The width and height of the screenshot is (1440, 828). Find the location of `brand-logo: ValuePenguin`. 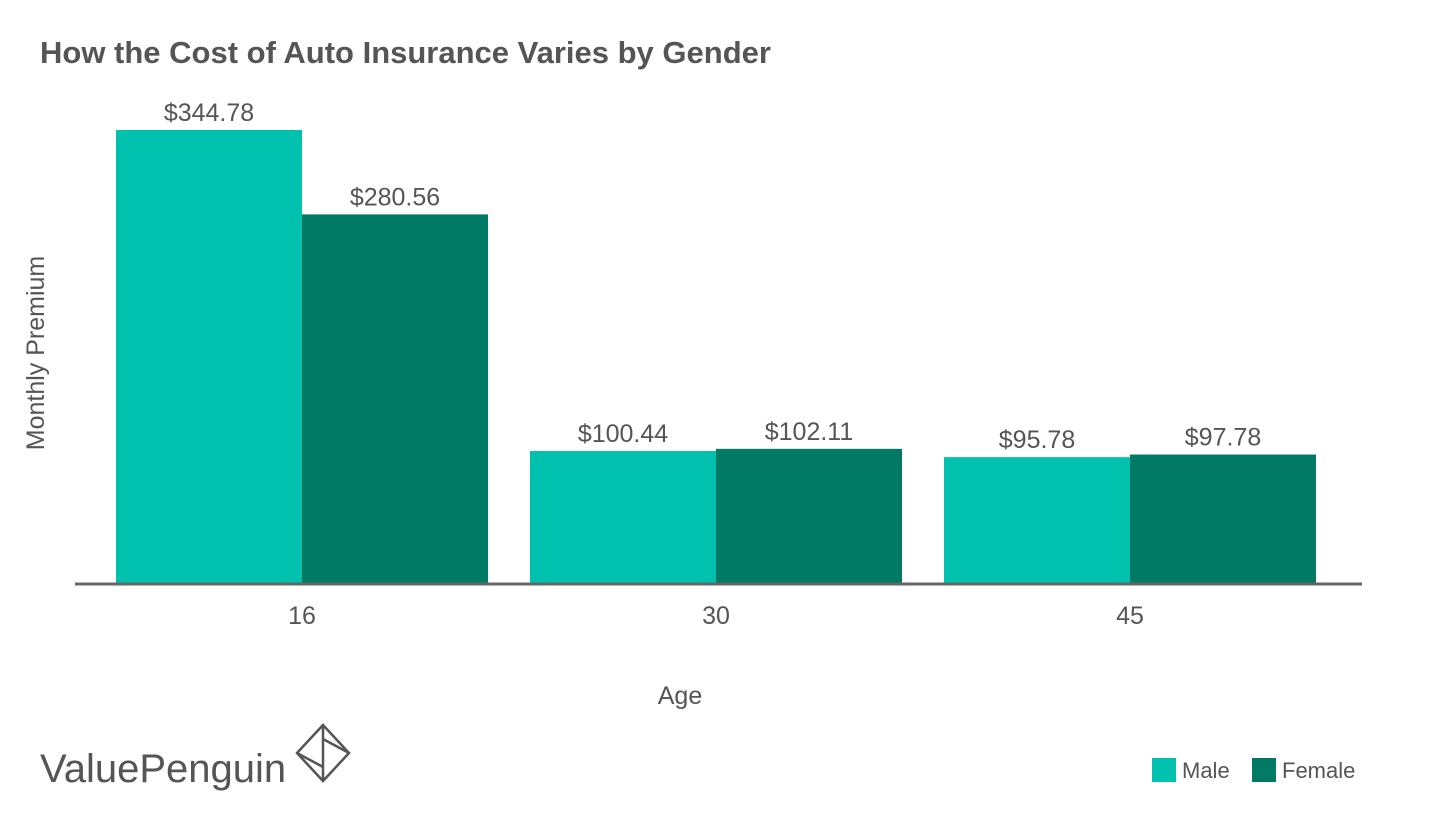

brand-logo: ValuePenguin is located at coordinates (195, 757).